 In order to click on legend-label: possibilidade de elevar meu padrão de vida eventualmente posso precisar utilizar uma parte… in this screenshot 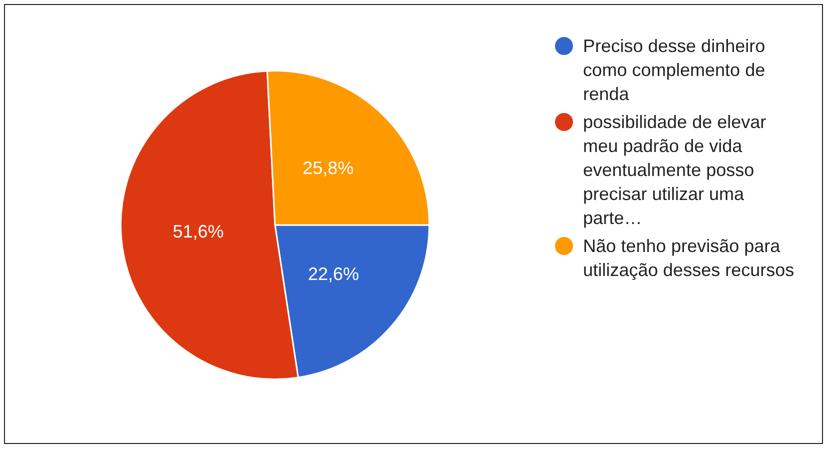, I will do `click(675, 170)`.